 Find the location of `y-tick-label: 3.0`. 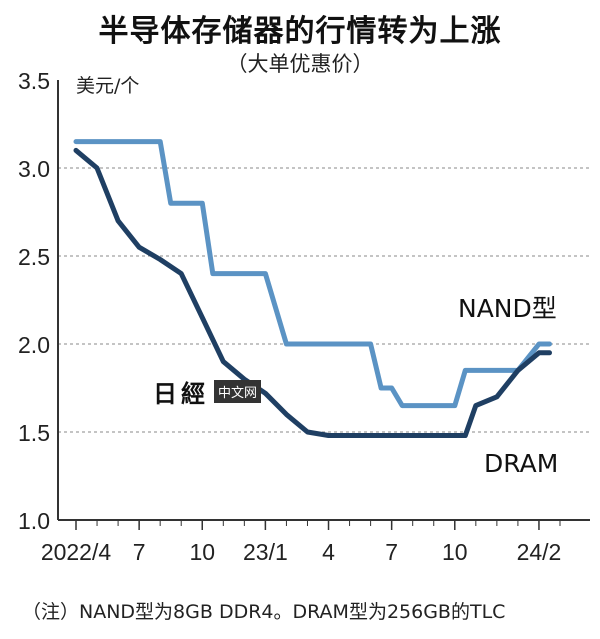

y-tick-label: 3.0 is located at coordinates (34, 169).